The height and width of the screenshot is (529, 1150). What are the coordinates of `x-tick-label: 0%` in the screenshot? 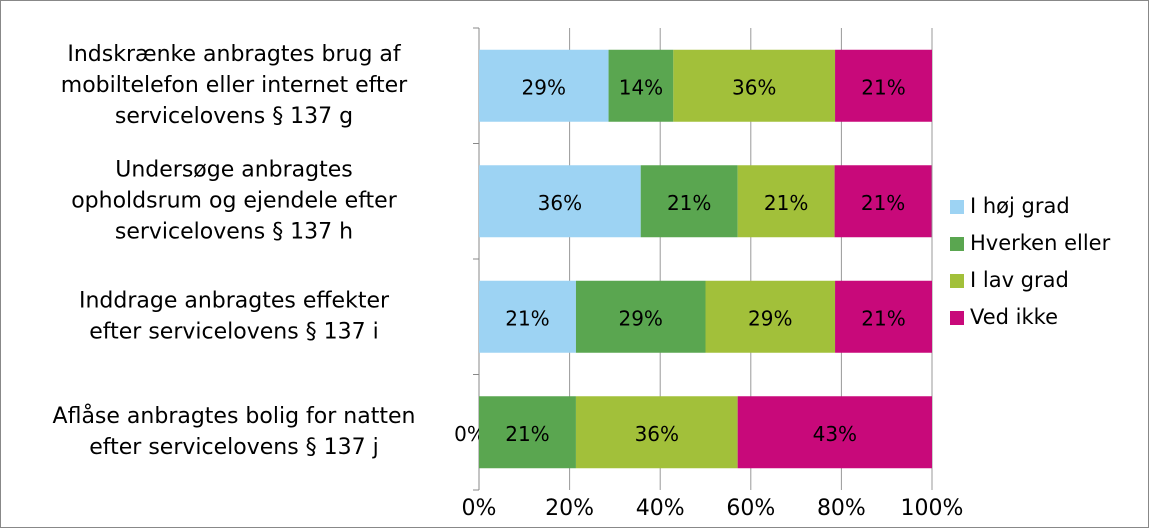 It's located at (479, 508).